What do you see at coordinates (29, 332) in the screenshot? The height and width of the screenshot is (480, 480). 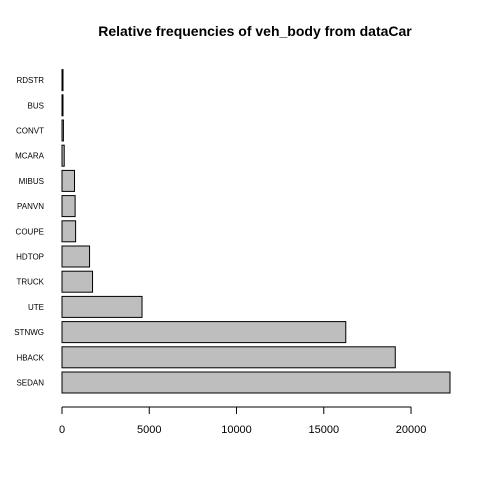 I see `category-label-stnwg: STNWG` at bounding box center [29, 332].